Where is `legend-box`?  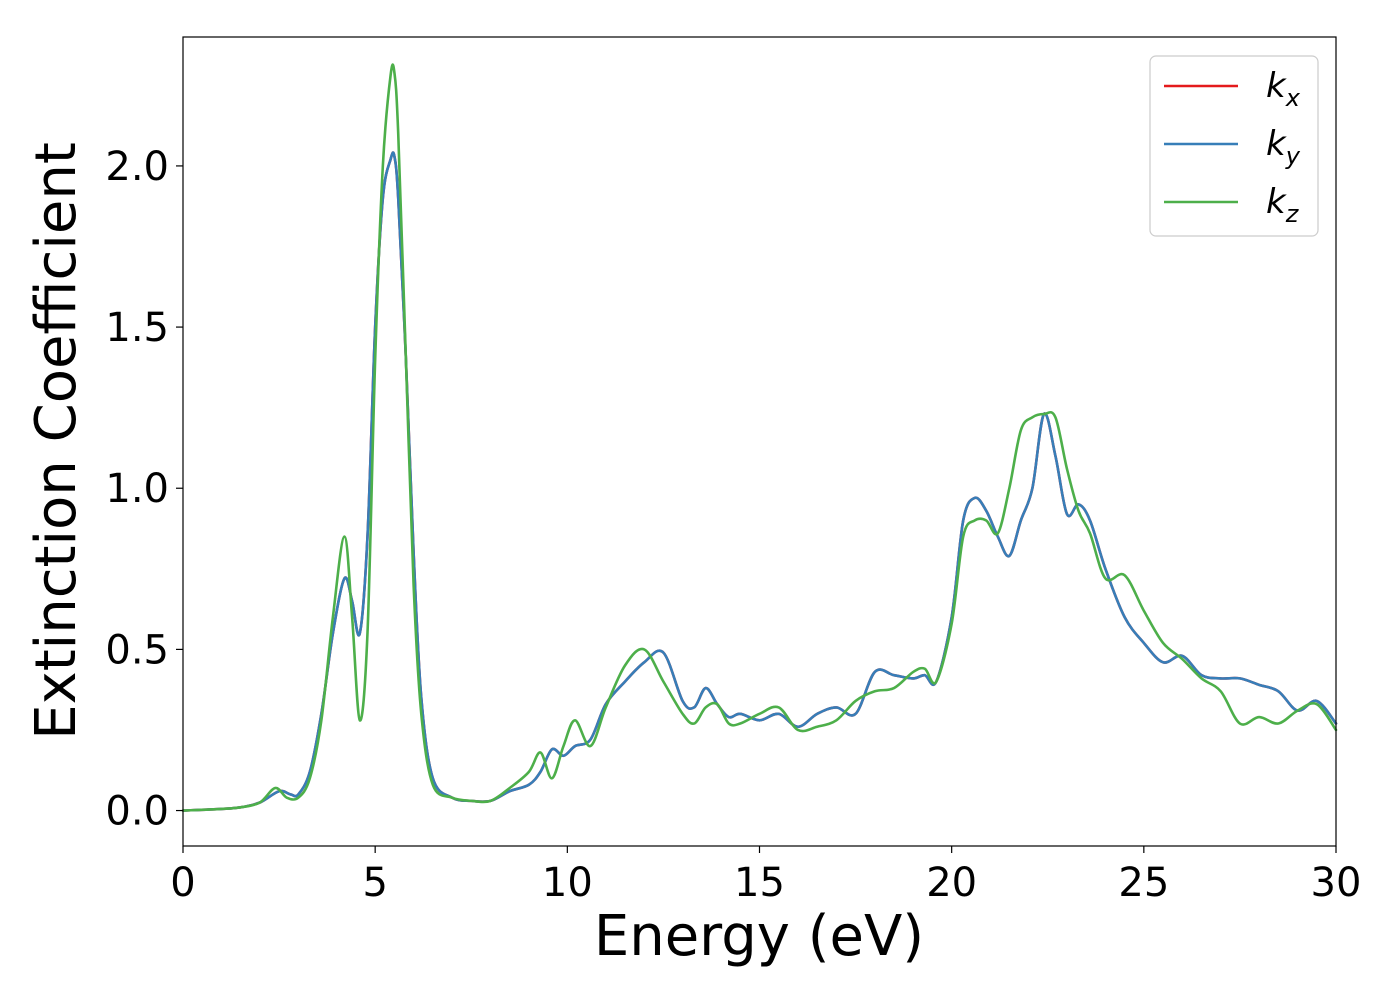
legend-box is located at coordinates (1234, 146).